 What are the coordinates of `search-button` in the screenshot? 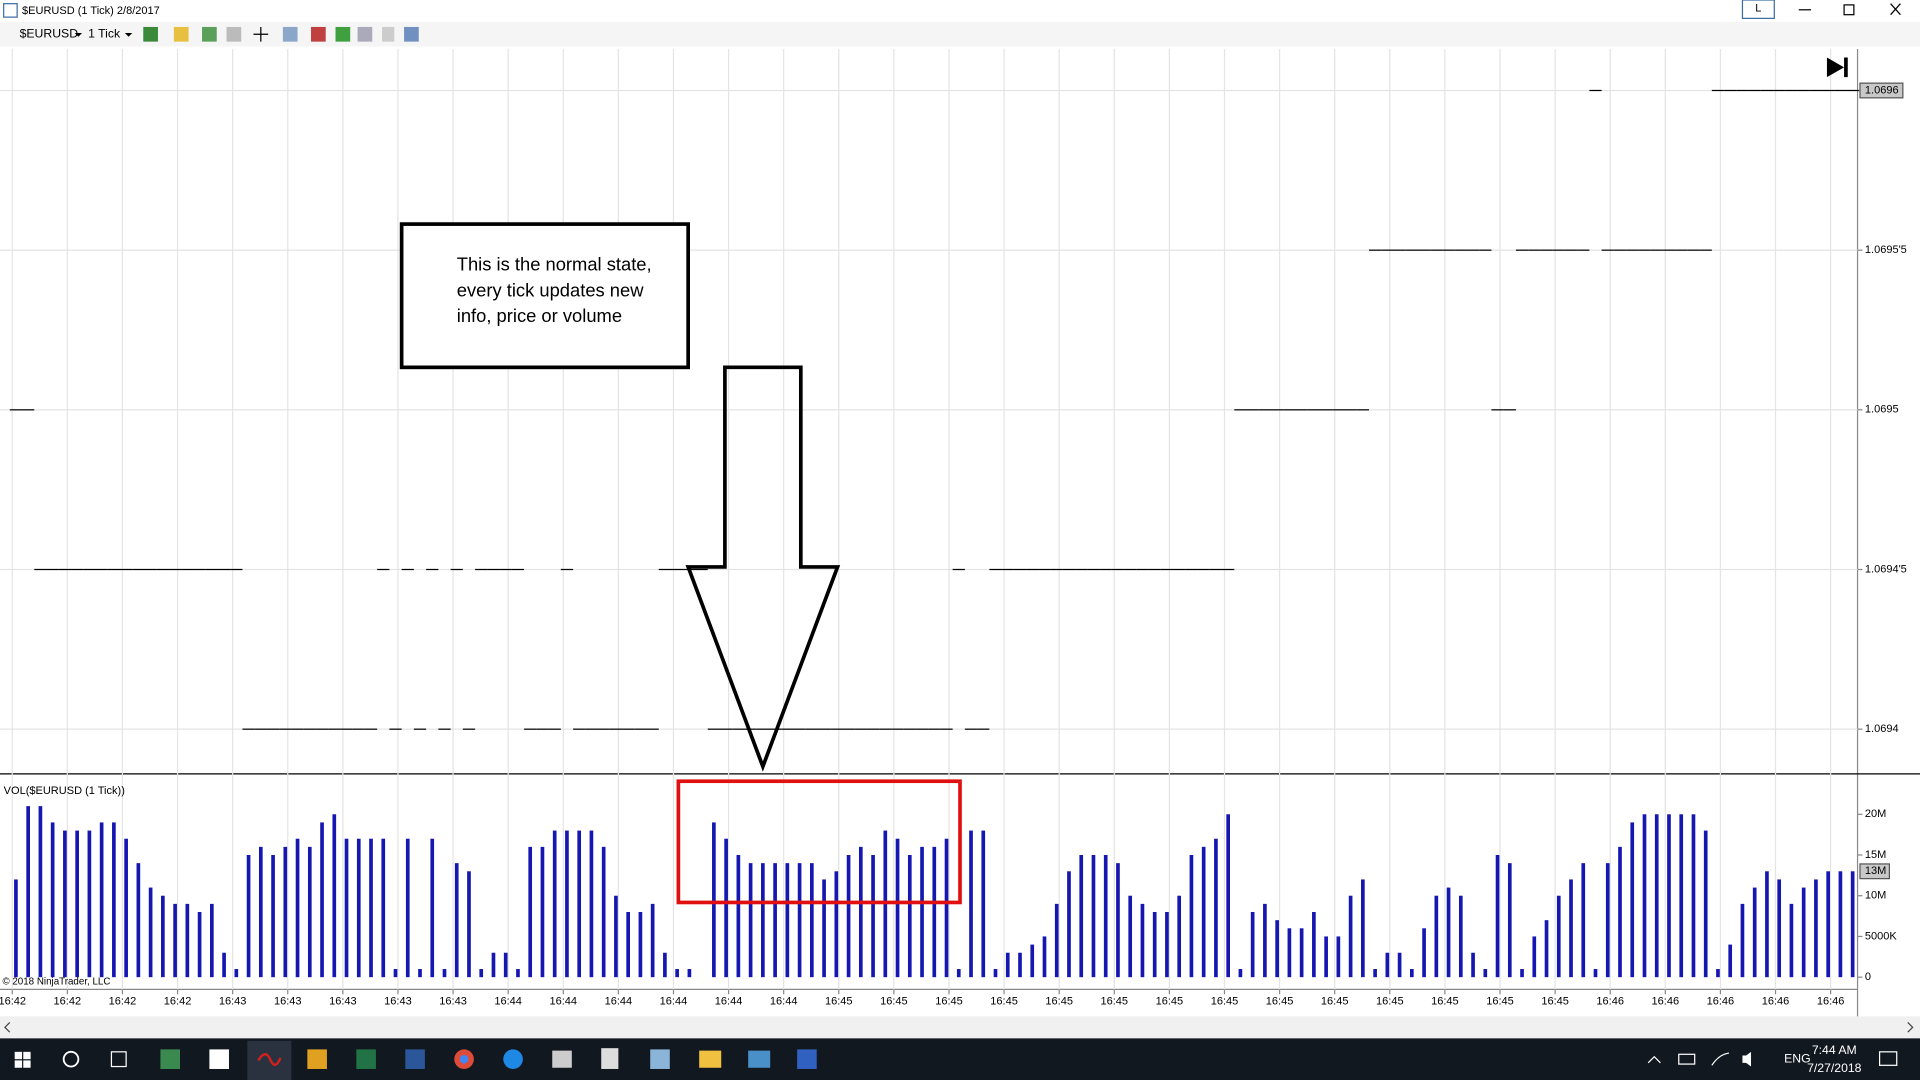 It's located at (71, 1059).